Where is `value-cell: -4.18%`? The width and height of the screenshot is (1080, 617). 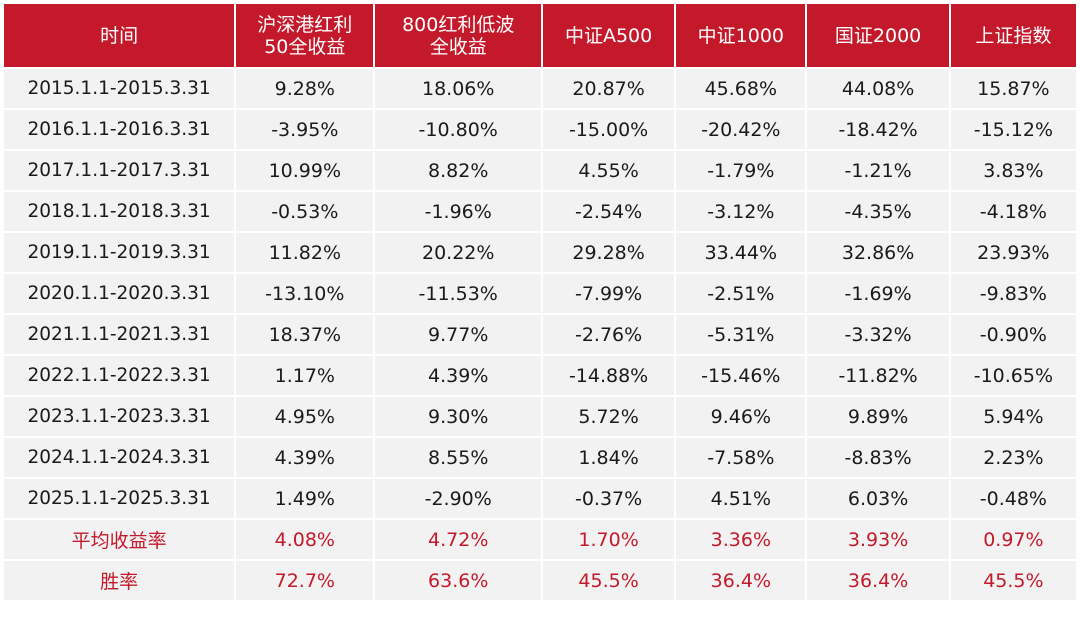 value-cell: -4.18% is located at coordinates (1013, 211).